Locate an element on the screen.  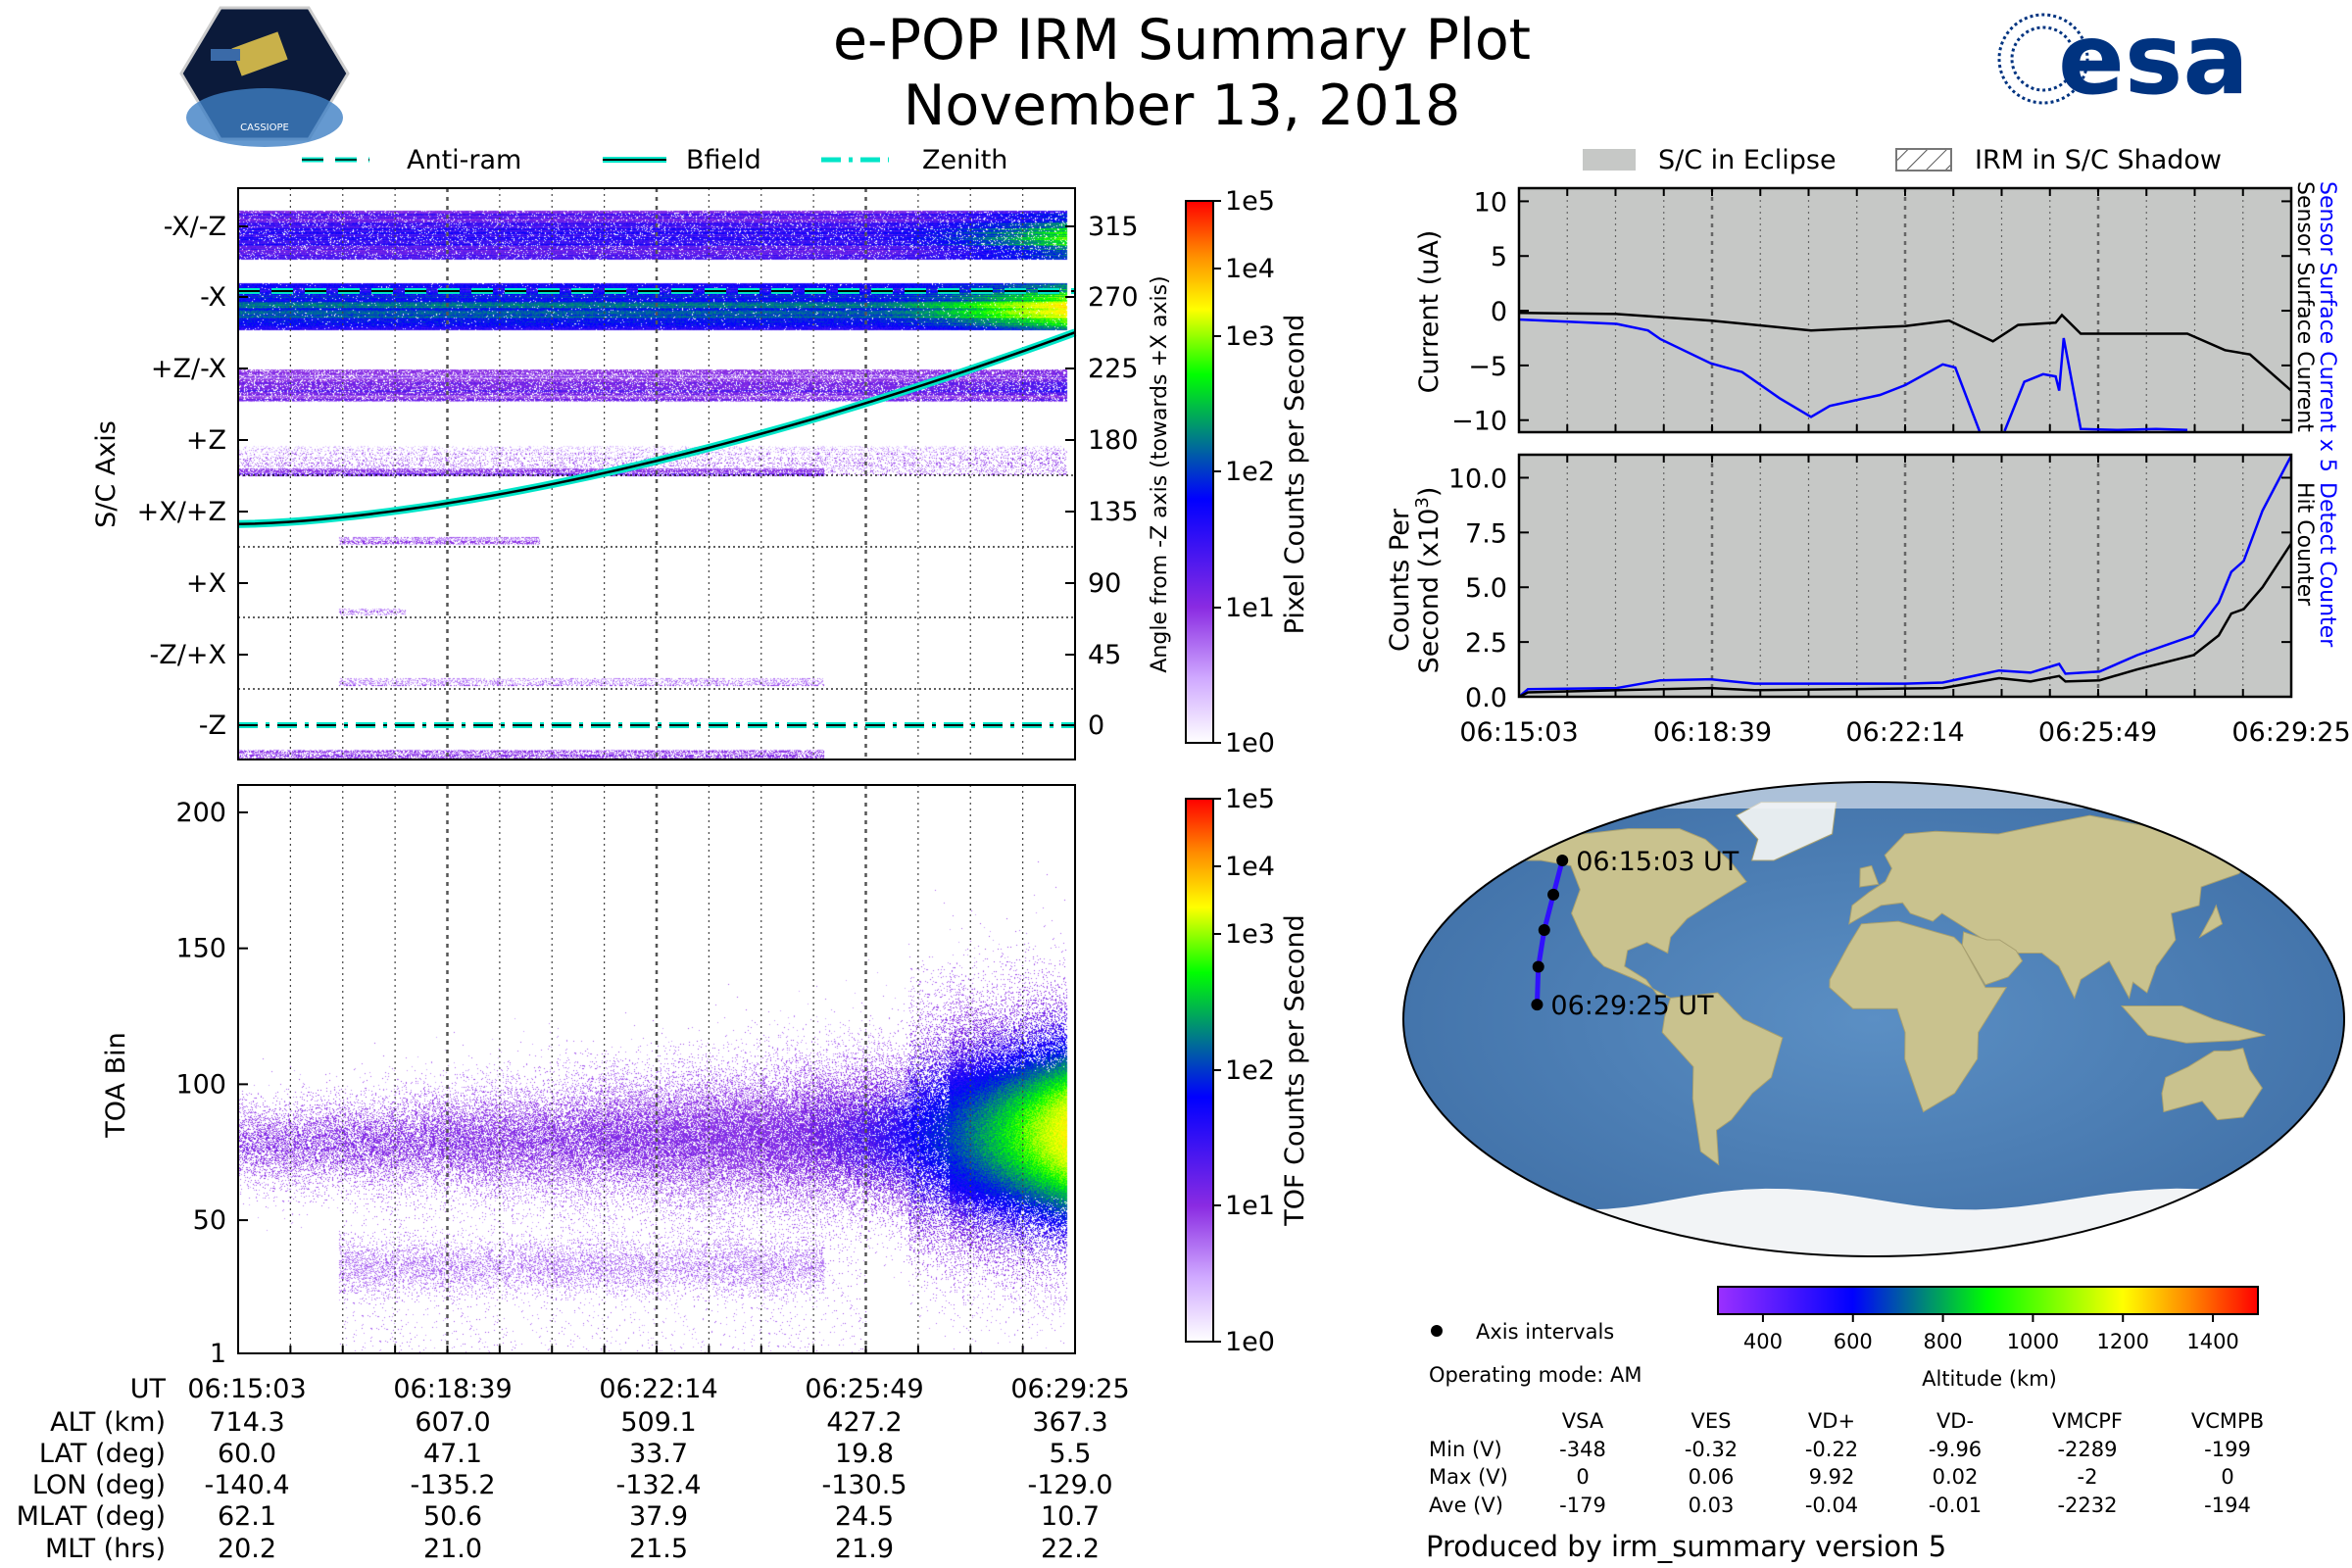
ephemeris-cell: 06:18:39 is located at coordinates (452, 1389).